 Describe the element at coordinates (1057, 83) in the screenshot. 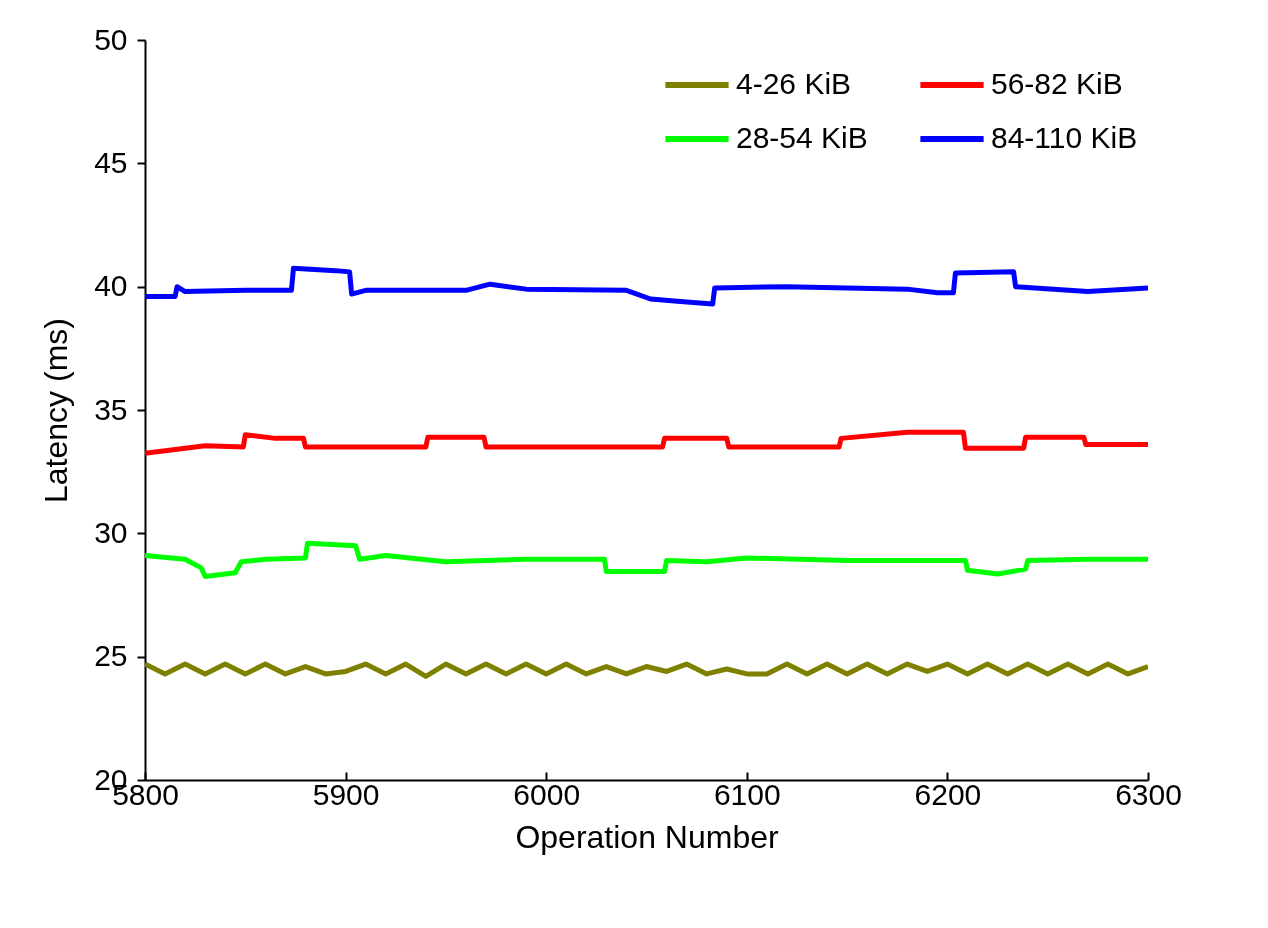

I see `legend-label: 56-82 KiB` at that location.